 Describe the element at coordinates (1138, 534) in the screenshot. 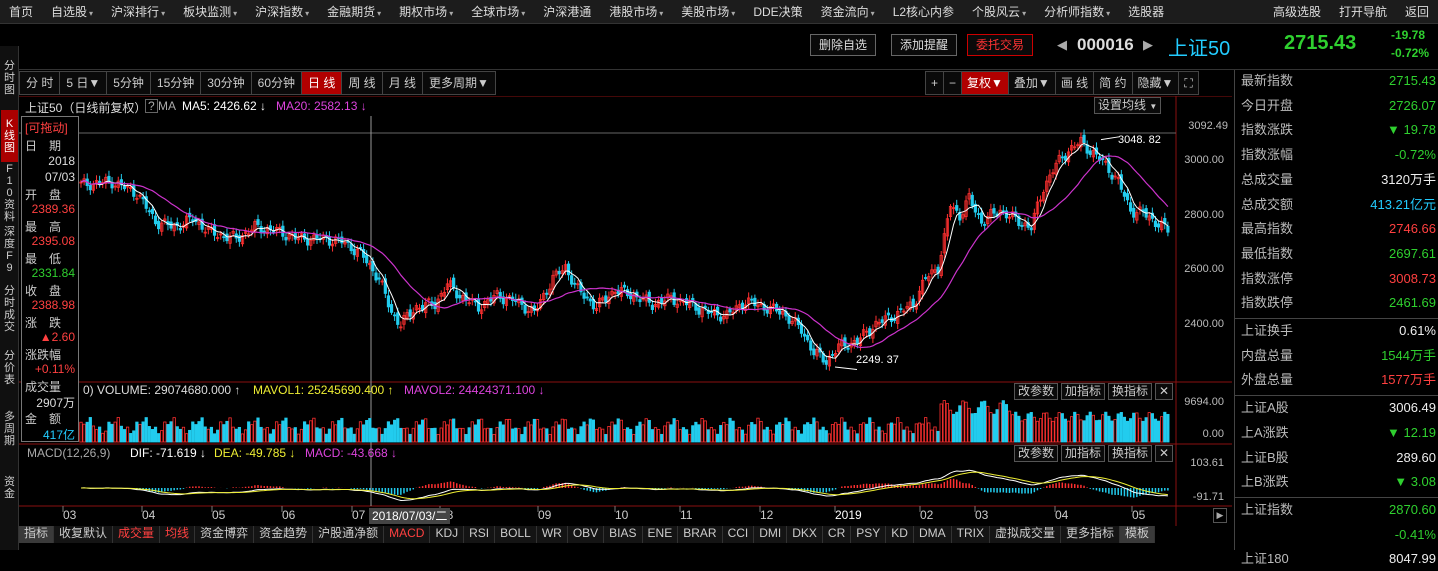

I see `indicator-tab: 模板` at that location.